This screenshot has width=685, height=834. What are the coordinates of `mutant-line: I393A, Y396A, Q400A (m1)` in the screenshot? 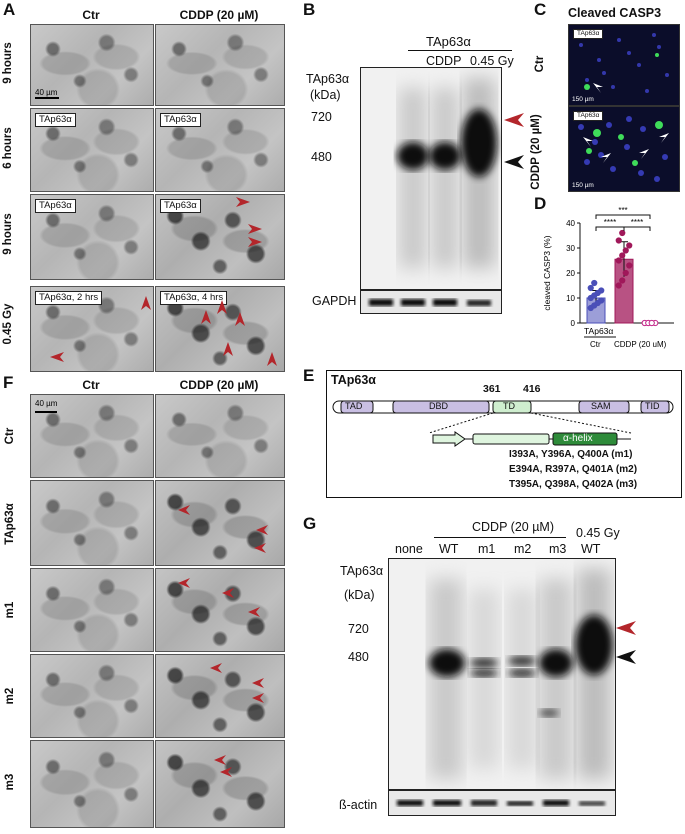 It's located at (571, 454).